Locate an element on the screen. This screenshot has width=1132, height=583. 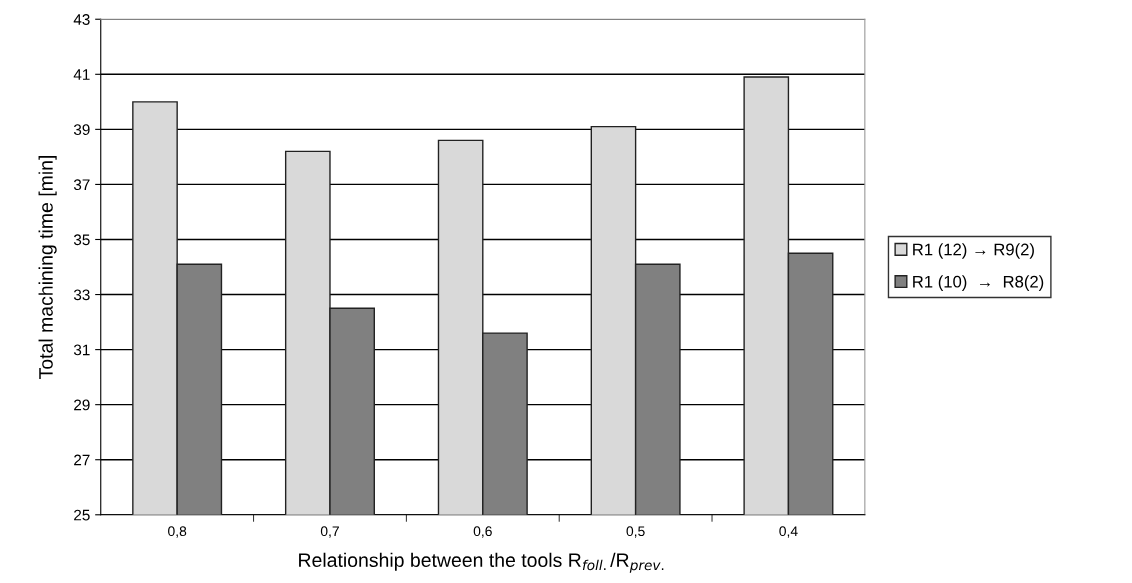
x-tick-label: 0,6 is located at coordinates (482, 532).